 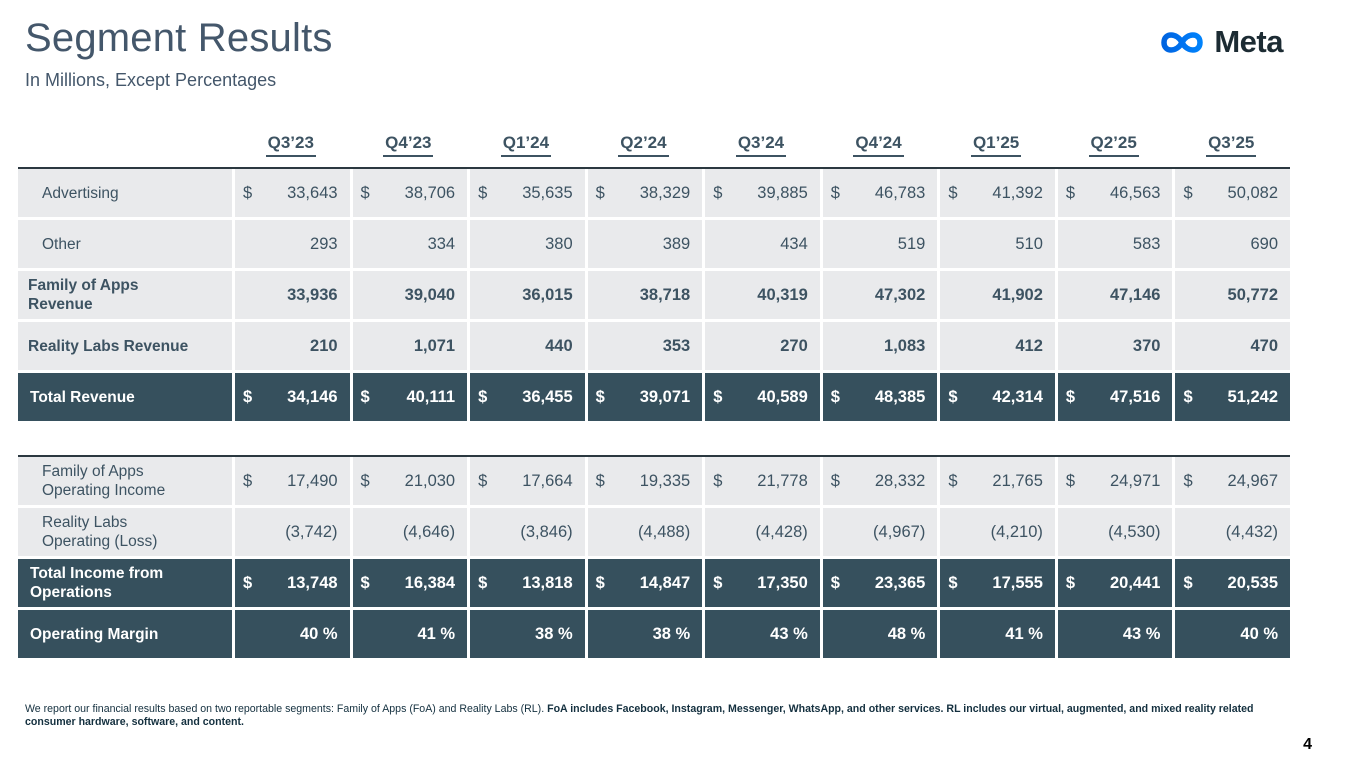 What do you see at coordinates (676, 345) in the screenshot?
I see `cell-value: 353` at bounding box center [676, 345].